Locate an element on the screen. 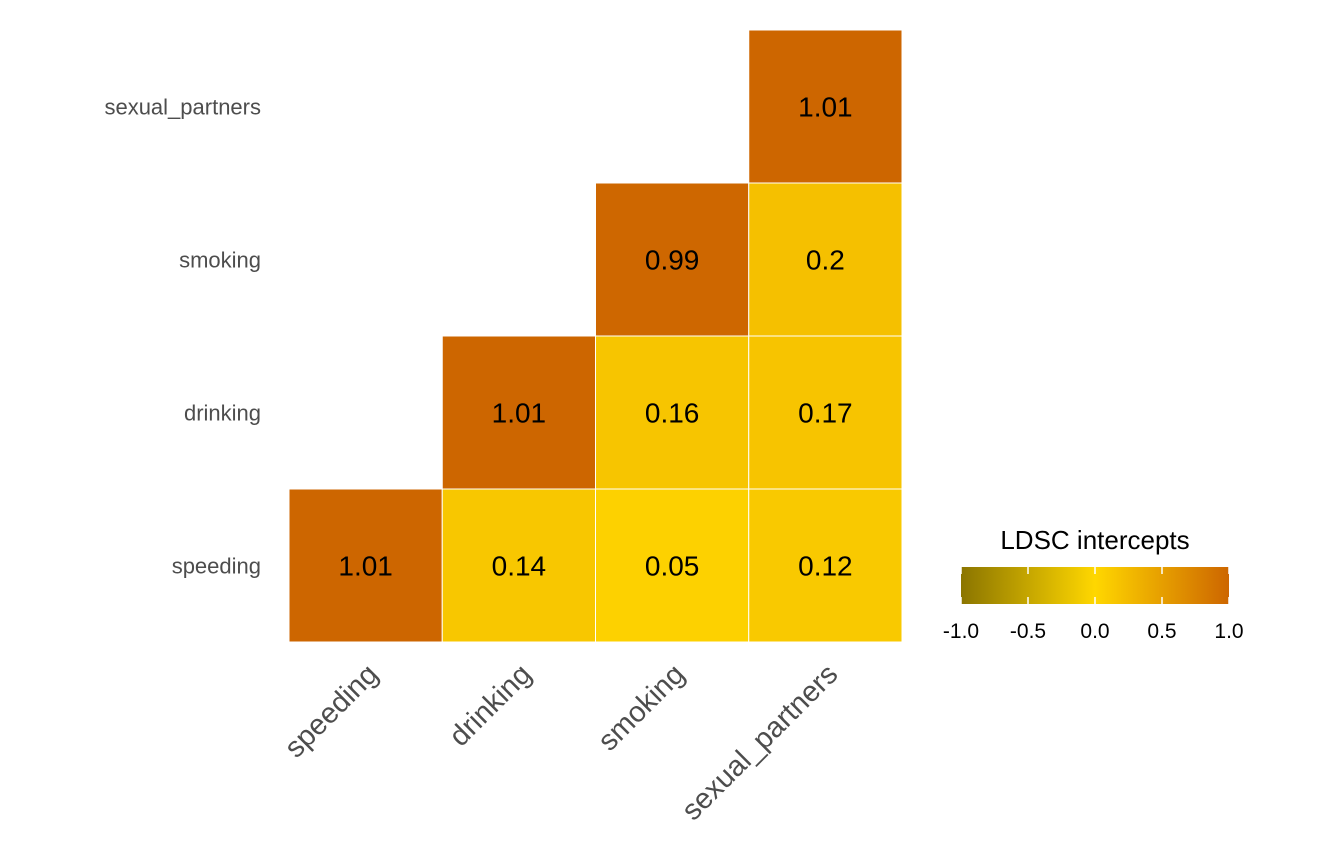 The height and width of the screenshot is (864, 1344). cell-value-label-speeding-speeding: 1.01 is located at coordinates (365, 566).